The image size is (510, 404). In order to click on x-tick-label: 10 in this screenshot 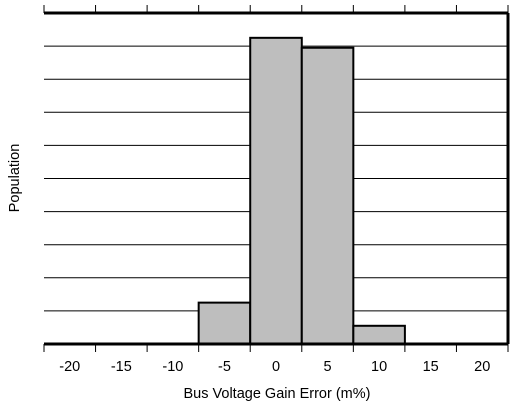, I will do `click(379, 367)`.